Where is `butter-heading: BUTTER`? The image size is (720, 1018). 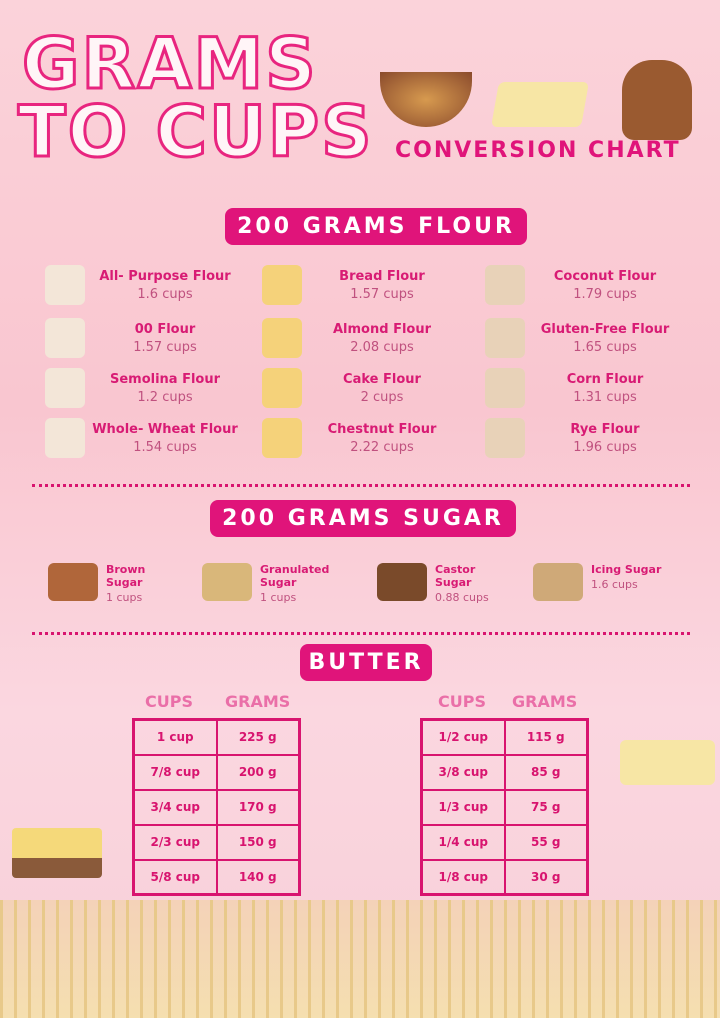
butter-heading: BUTTER is located at coordinates (366, 662).